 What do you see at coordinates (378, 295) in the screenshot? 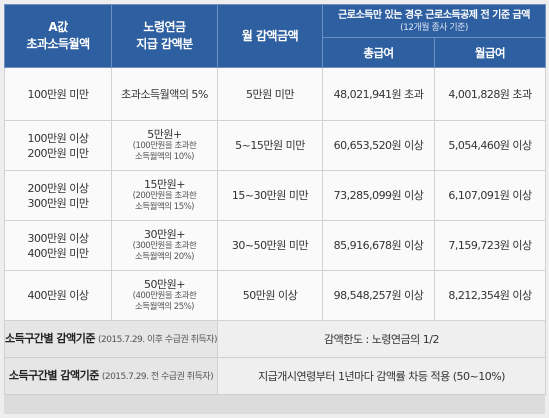
I see `total-salary-cell: 98,548,257원 이상` at bounding box center [378, 295].